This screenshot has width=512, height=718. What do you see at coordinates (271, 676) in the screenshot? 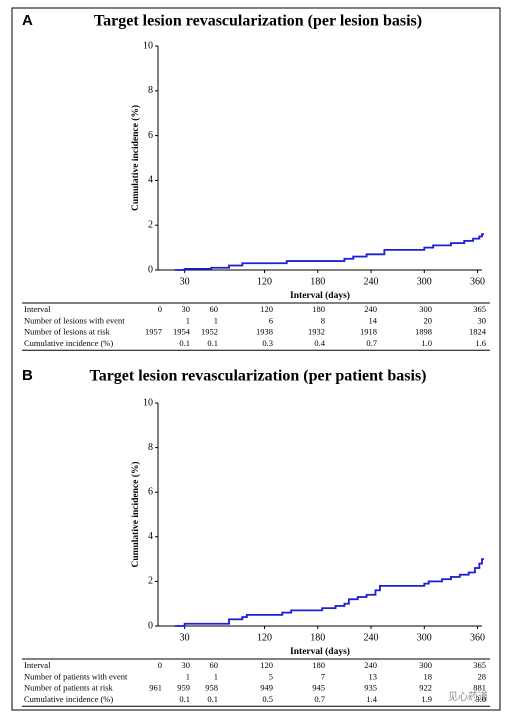
I see `table-cell: 5` at bounding box center [271, 676].